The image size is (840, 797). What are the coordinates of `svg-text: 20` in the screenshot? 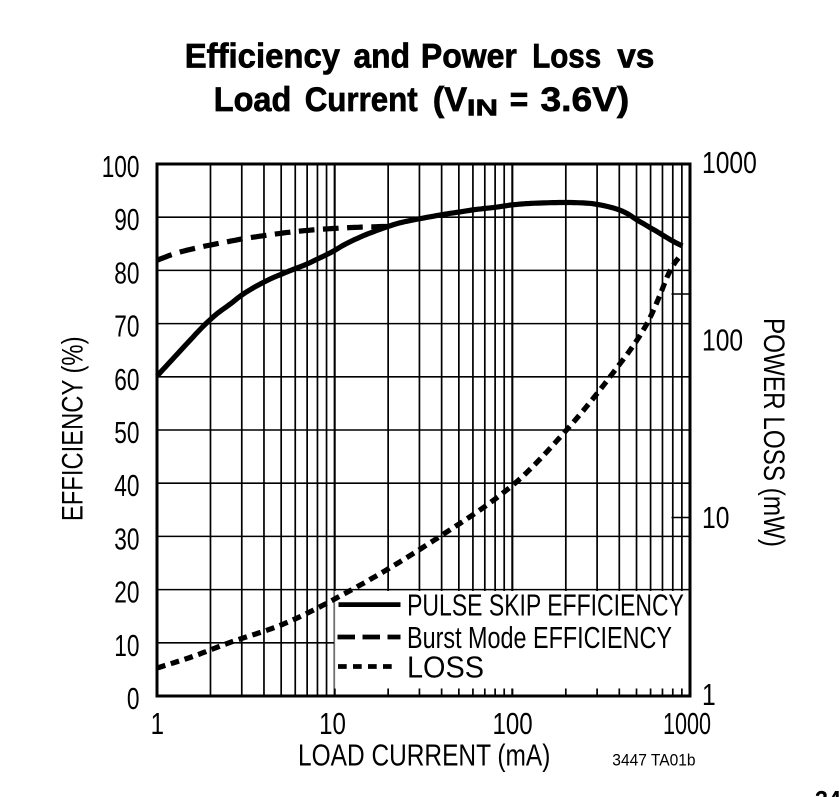 It's located at (126, 592).